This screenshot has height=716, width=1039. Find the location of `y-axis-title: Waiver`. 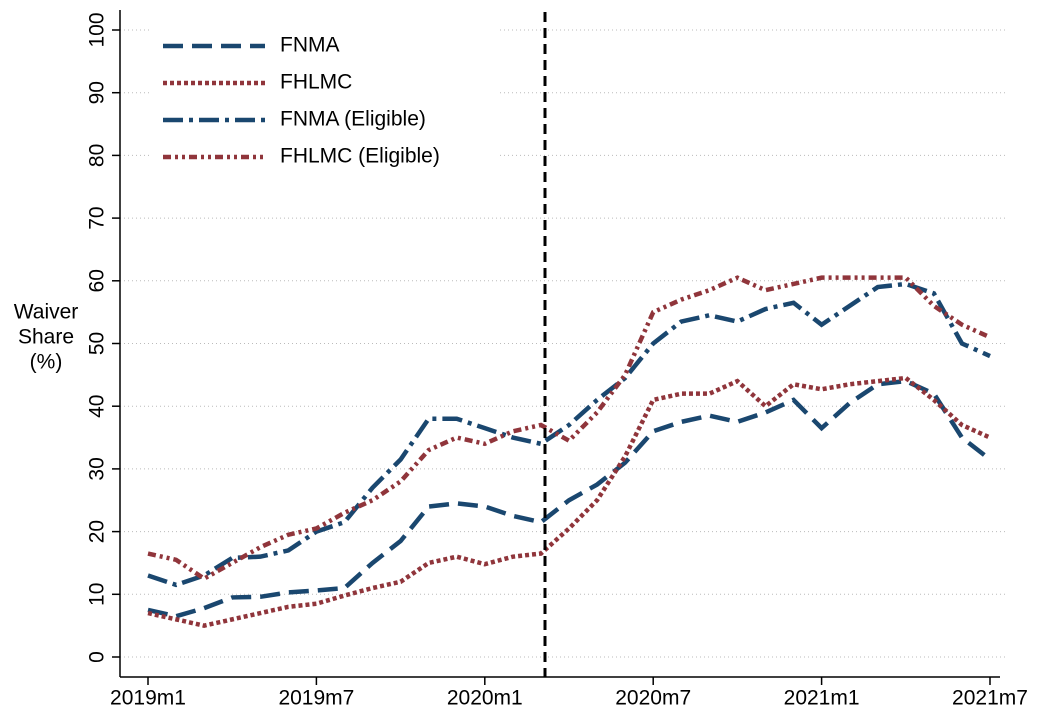

y-axis-title: Waiver is located at coordinates (46, 312).